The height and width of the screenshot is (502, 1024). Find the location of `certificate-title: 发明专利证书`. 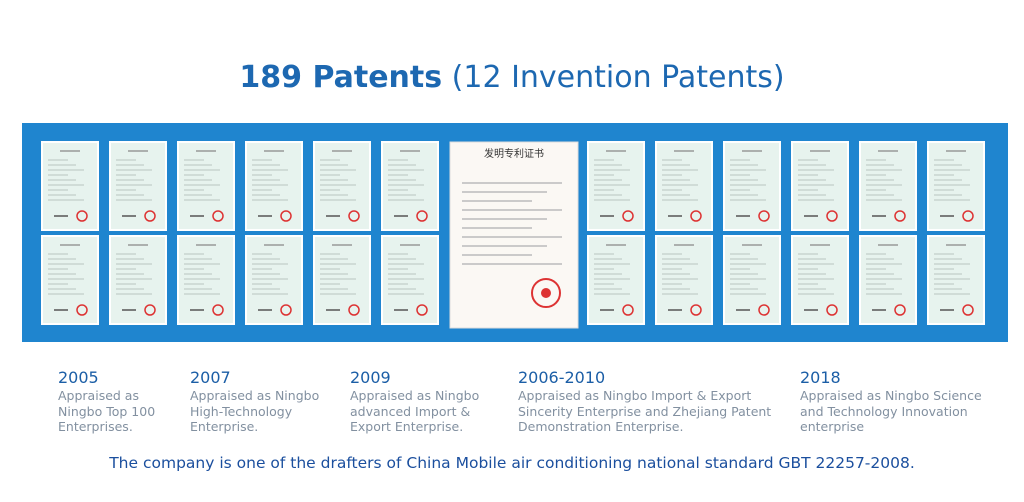

certificate-title: 发明专利证书 is located at coordinates (514, 153).